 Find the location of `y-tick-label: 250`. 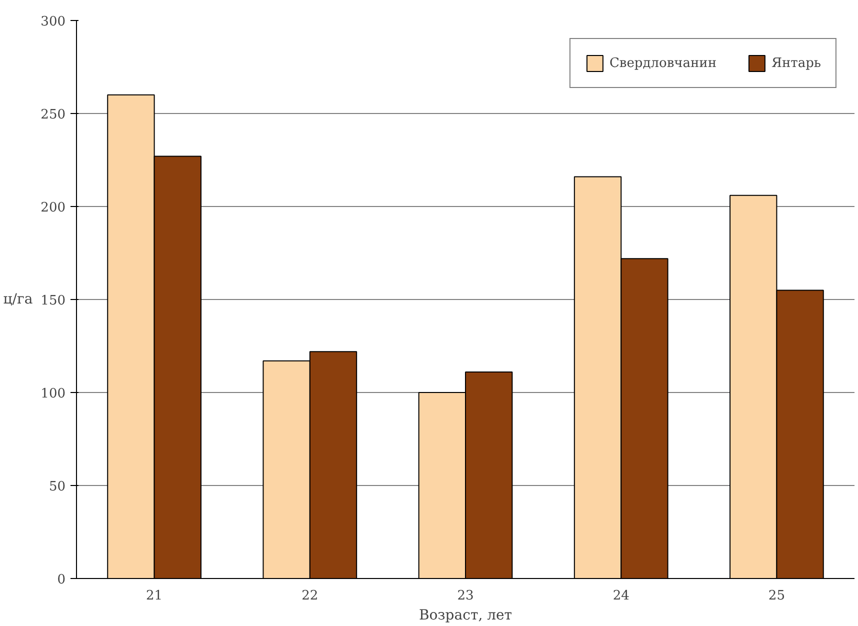

y-tick-label: 250 is located at coordinates (53, 115).